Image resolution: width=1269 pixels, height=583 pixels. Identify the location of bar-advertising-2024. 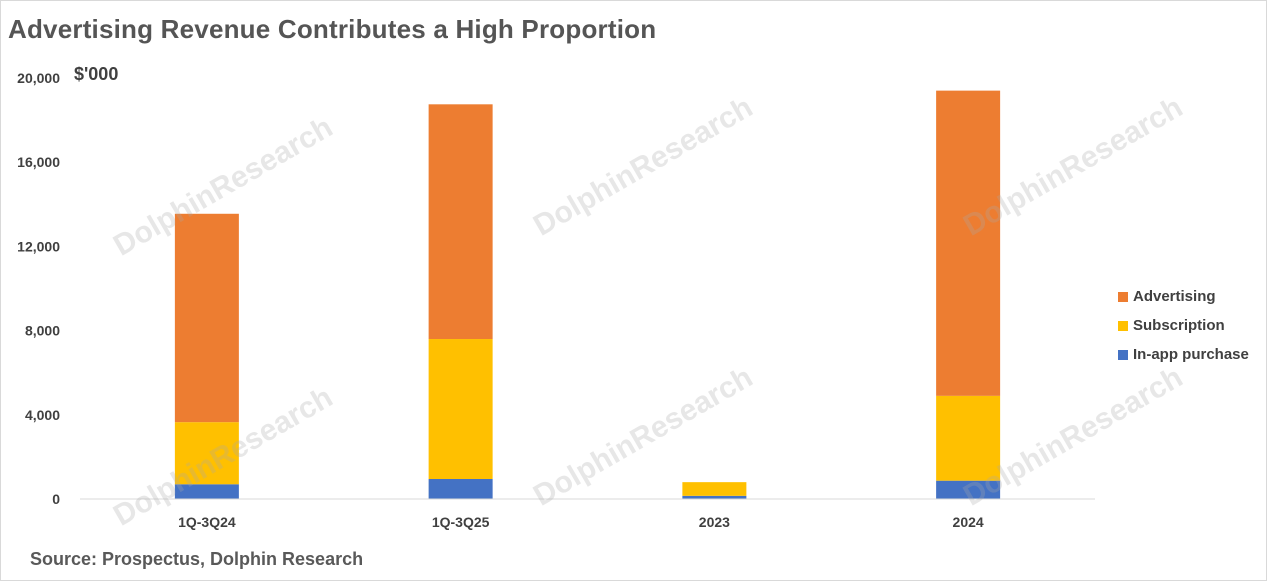
(968, 243).